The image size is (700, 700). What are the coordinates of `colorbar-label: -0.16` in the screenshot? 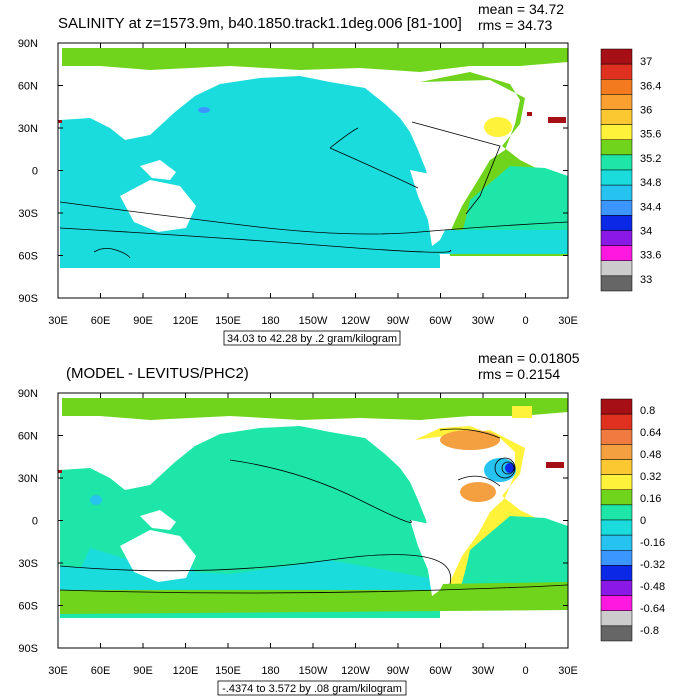 It's located at (652, 543).